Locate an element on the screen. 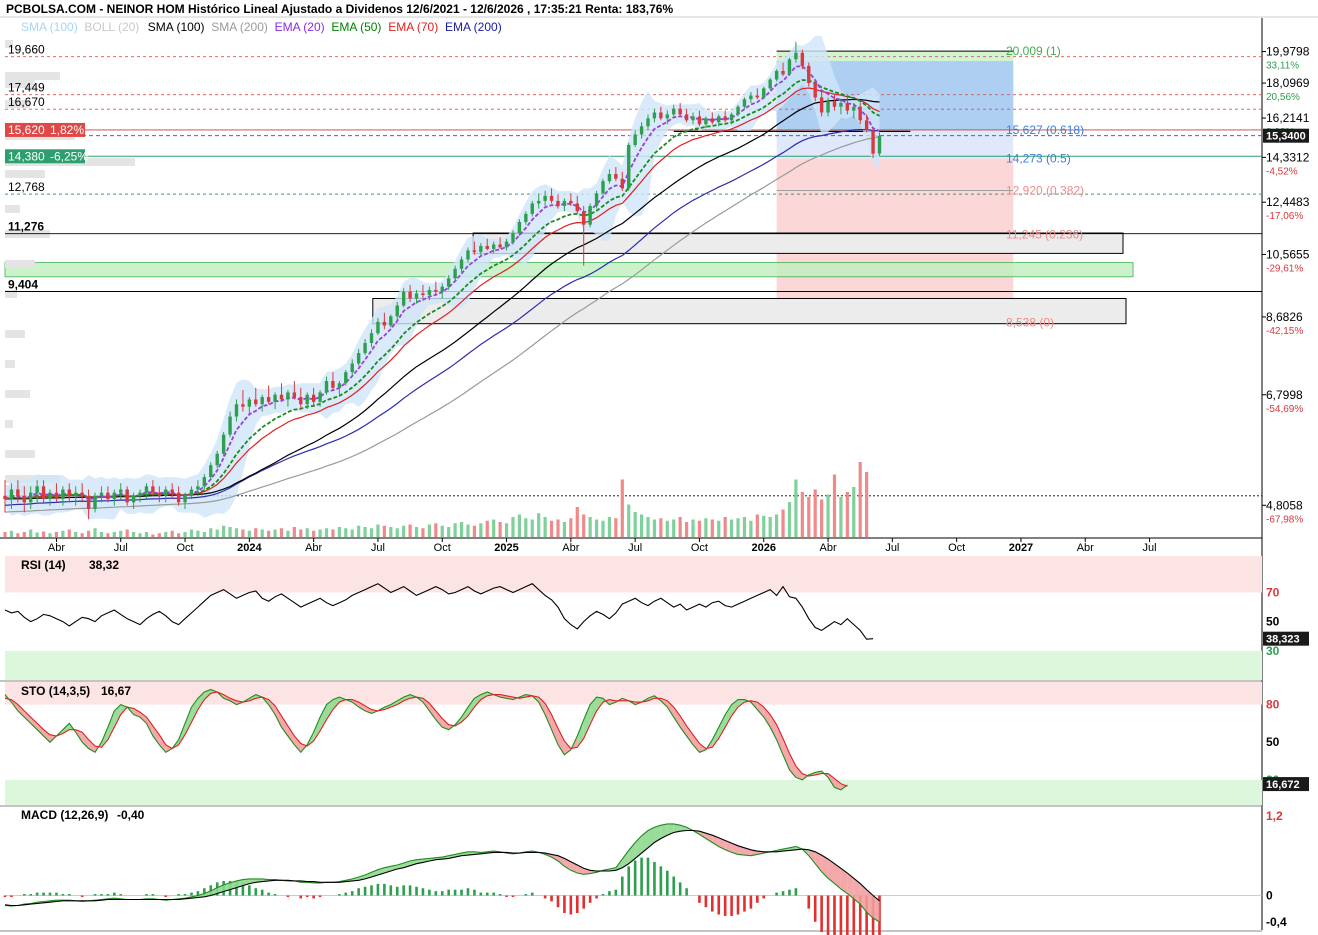  macd-y-tick: -0,4 is located at coordinates (1276, 922).